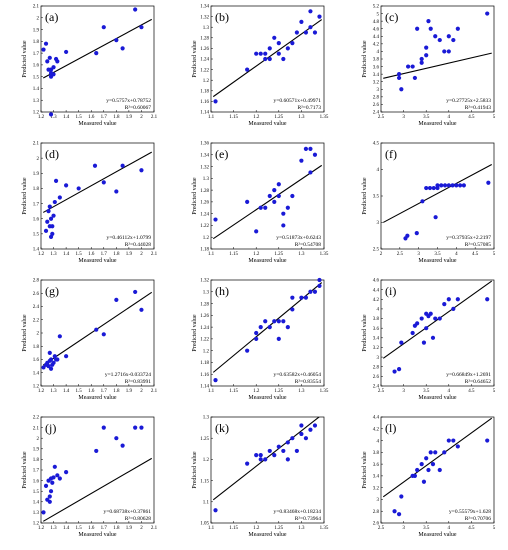 Image resolution: width=508 pixels, height=550 pixels. I want to click on y-tick-label: 3.4, so click(376, 339).